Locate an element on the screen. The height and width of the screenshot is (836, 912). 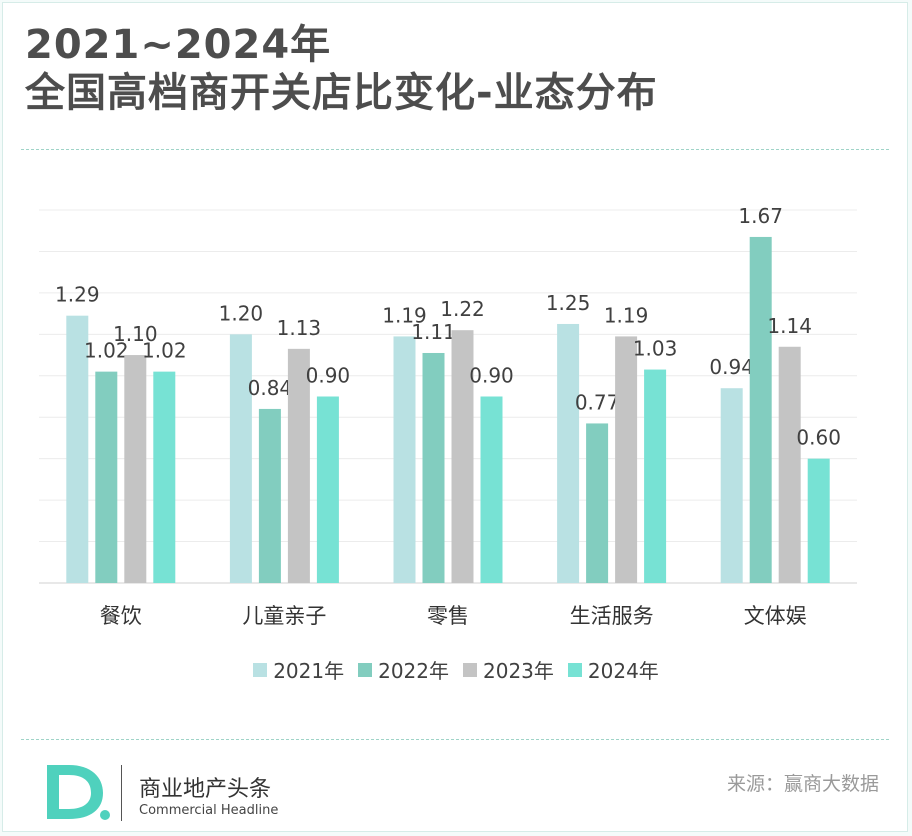
bar-2024年-餐饮 is located at coordinates (164, 477).